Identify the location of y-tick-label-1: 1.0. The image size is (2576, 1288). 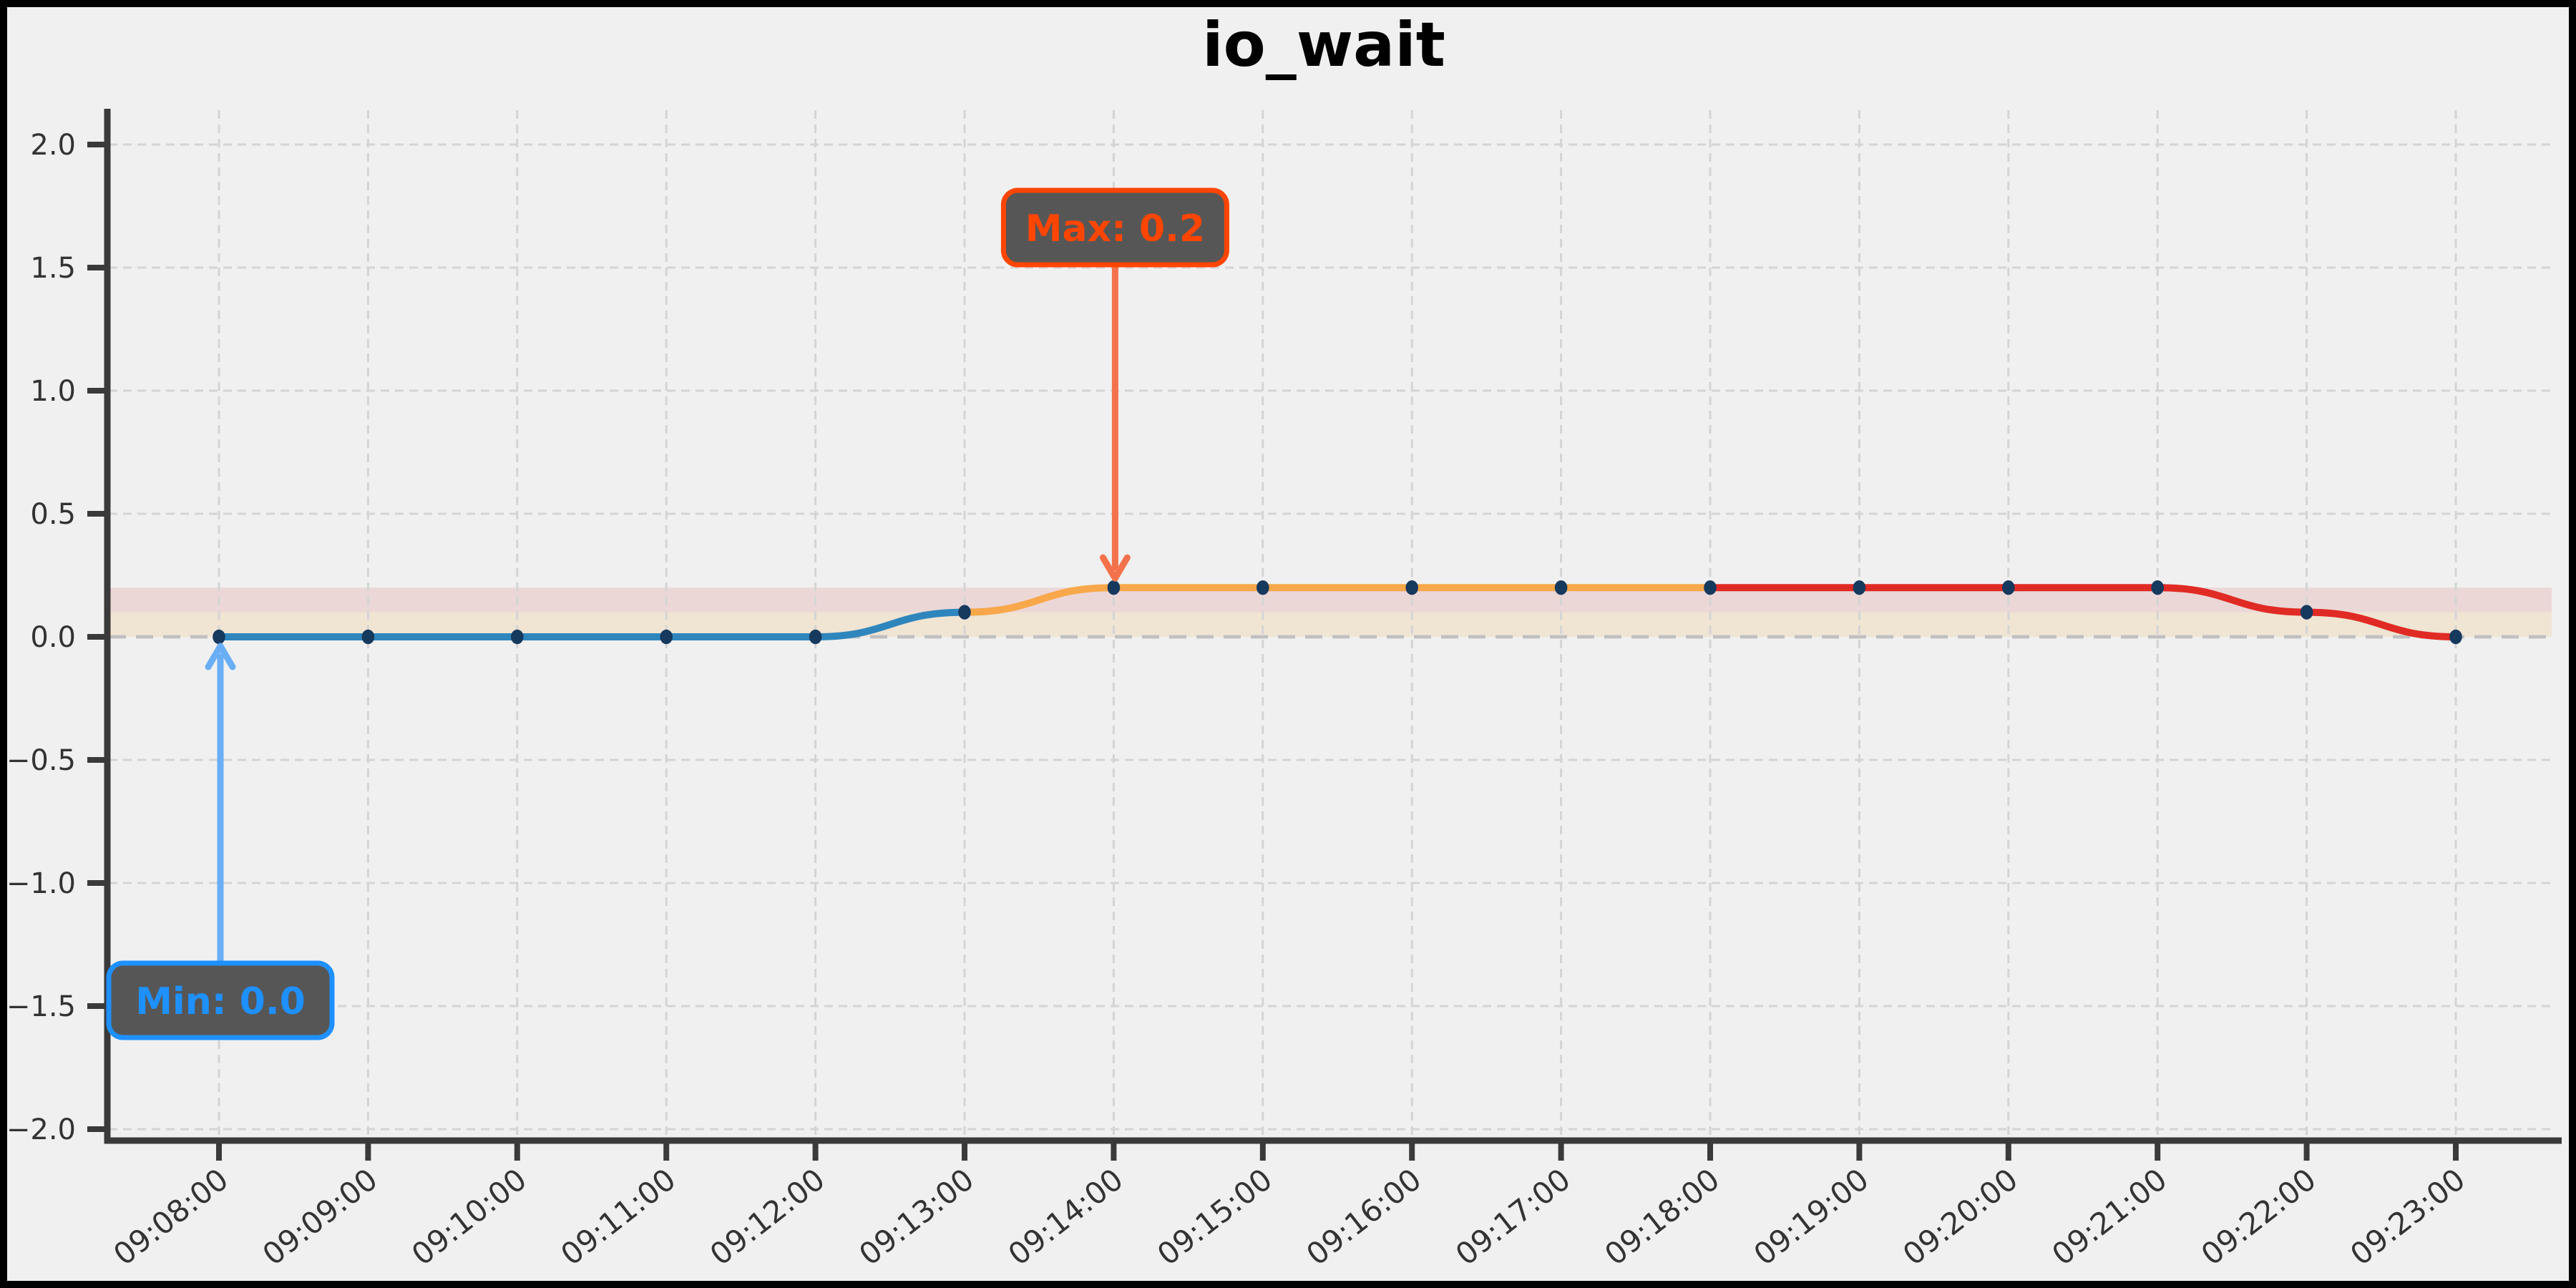
(53, 391).